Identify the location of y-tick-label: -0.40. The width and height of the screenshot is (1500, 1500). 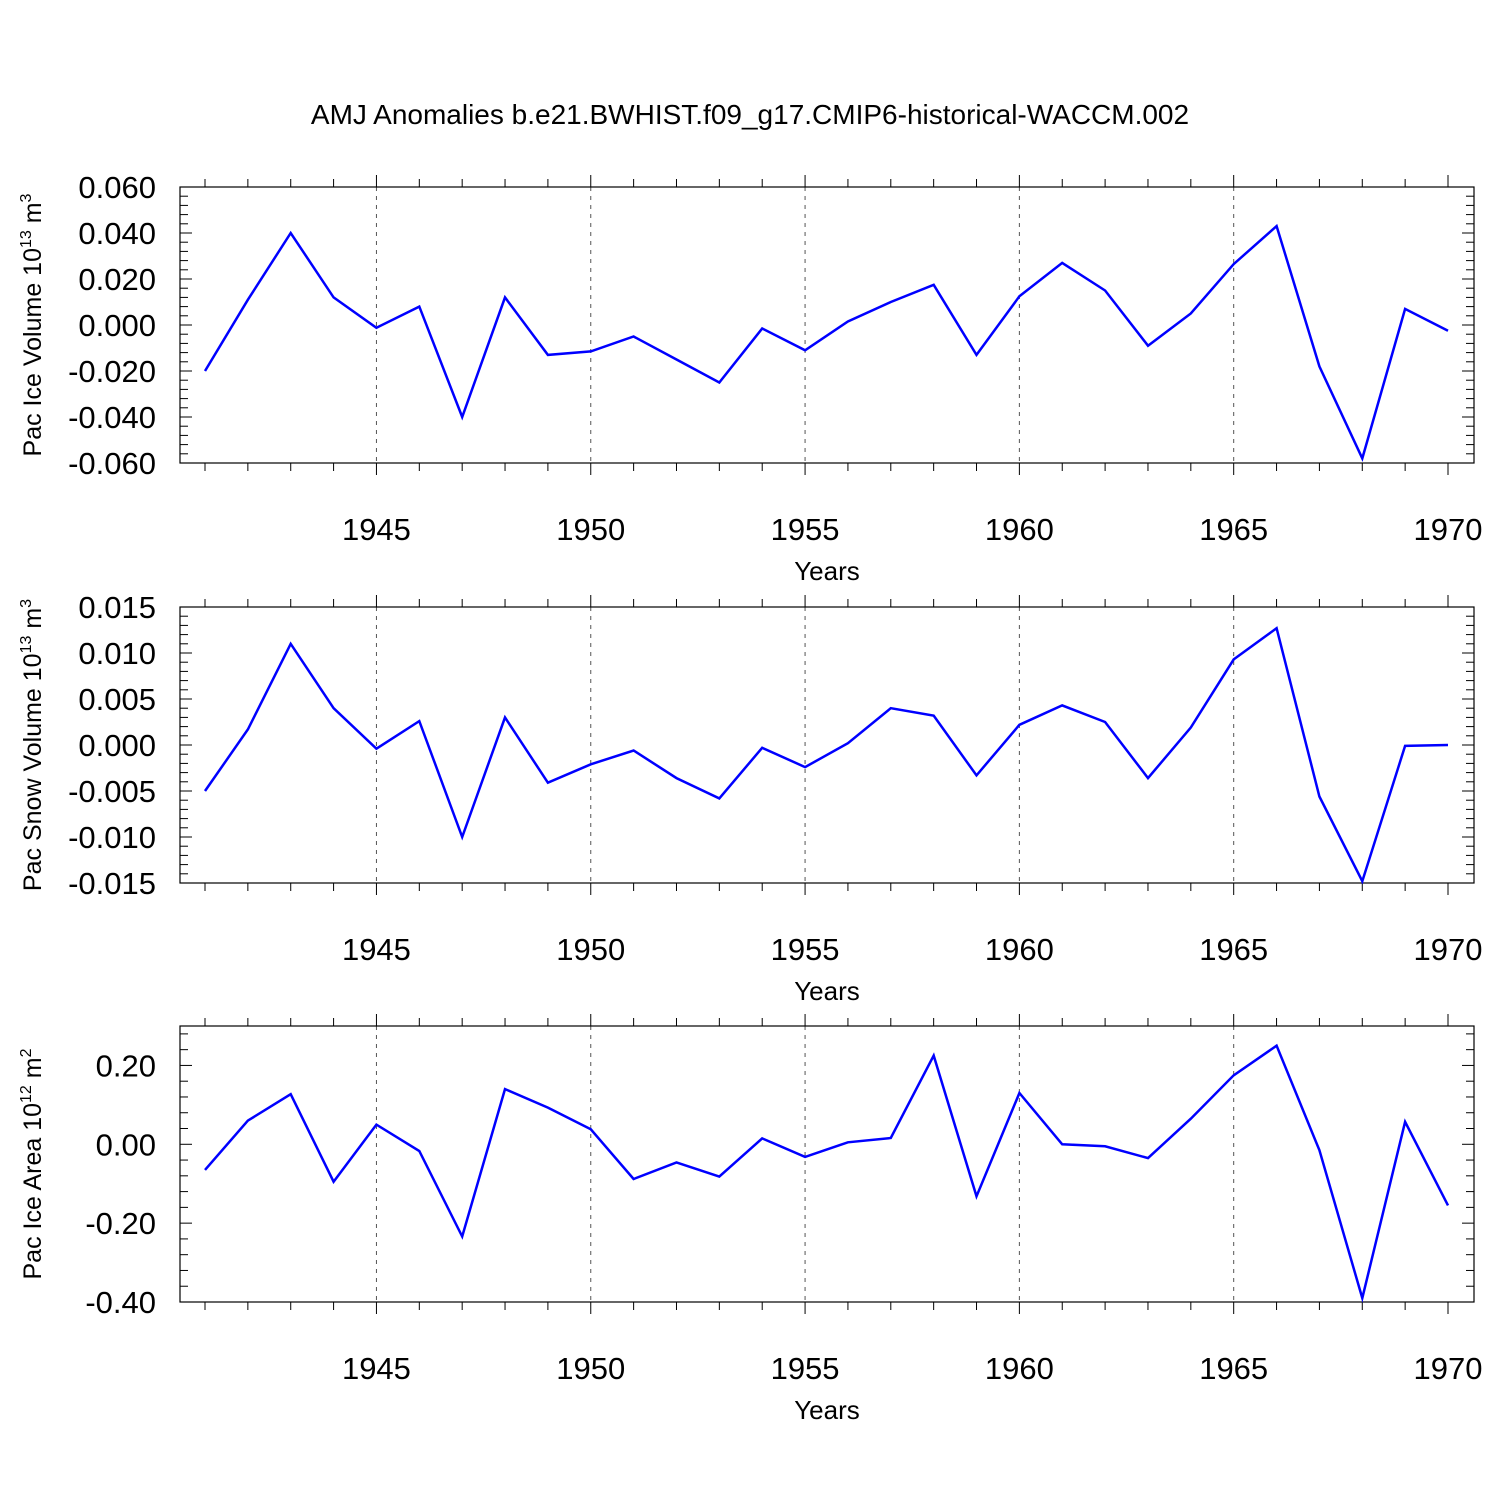
(120, 1302).